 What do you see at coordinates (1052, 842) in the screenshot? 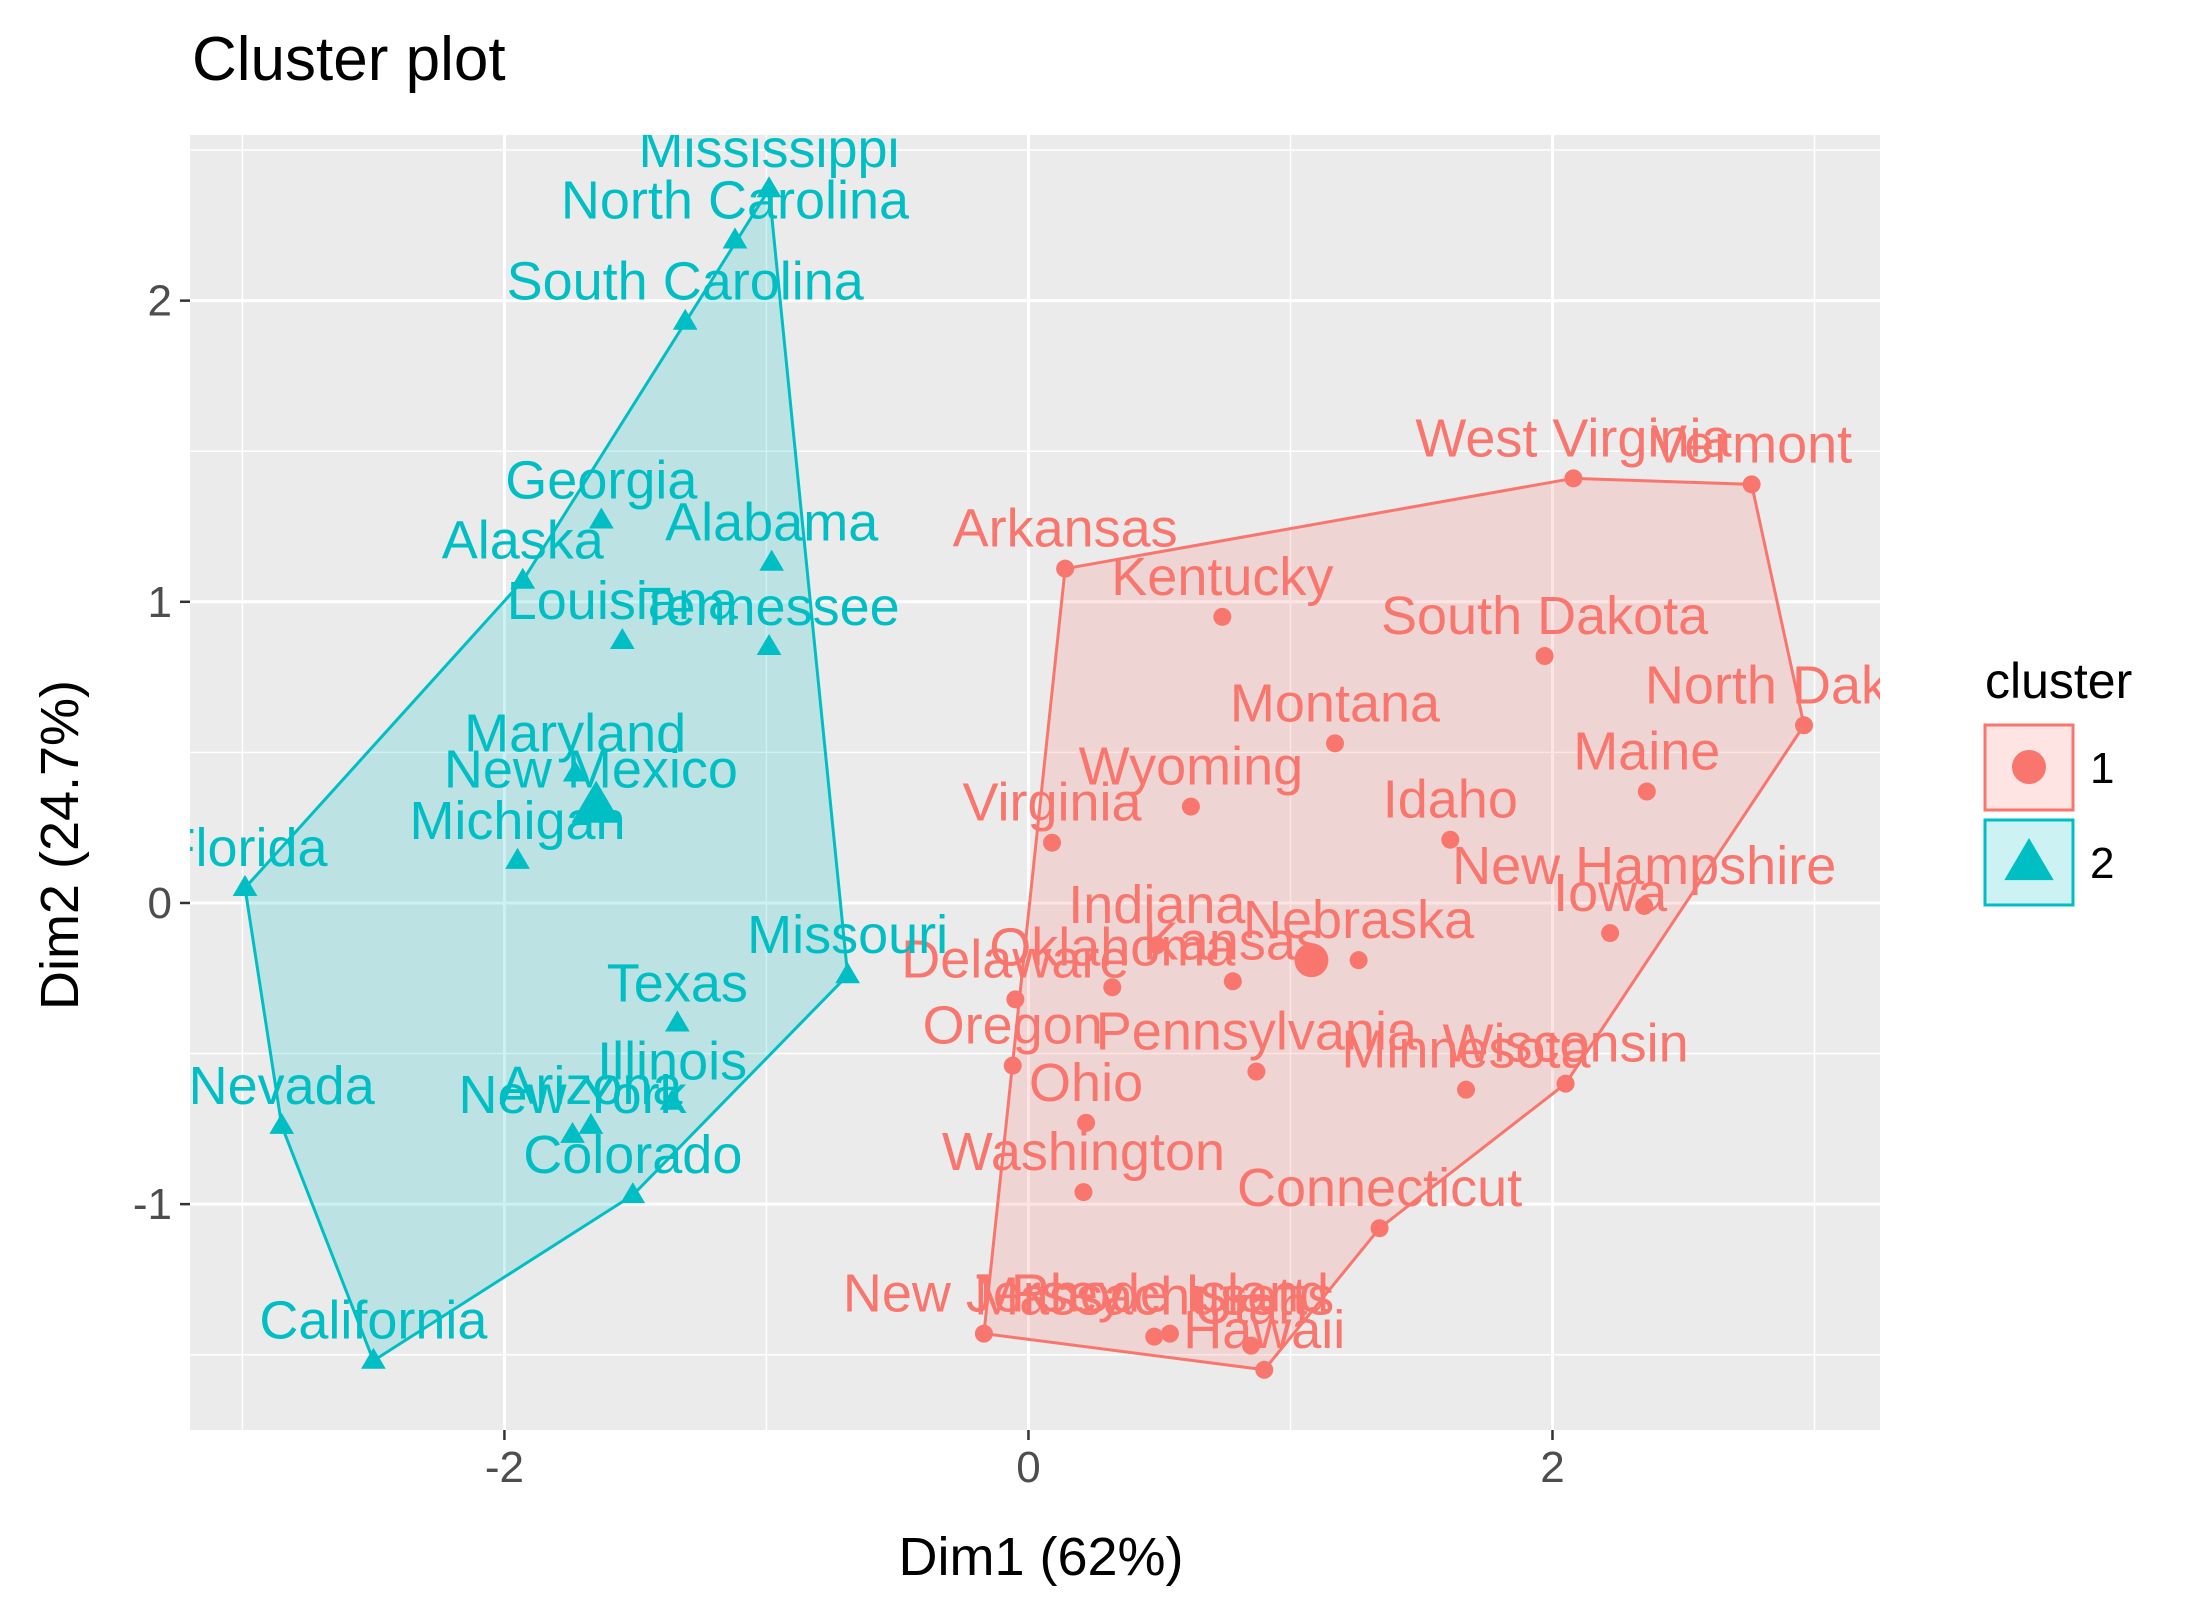
I see `point-virginia` at bounding box center [1052, 842].